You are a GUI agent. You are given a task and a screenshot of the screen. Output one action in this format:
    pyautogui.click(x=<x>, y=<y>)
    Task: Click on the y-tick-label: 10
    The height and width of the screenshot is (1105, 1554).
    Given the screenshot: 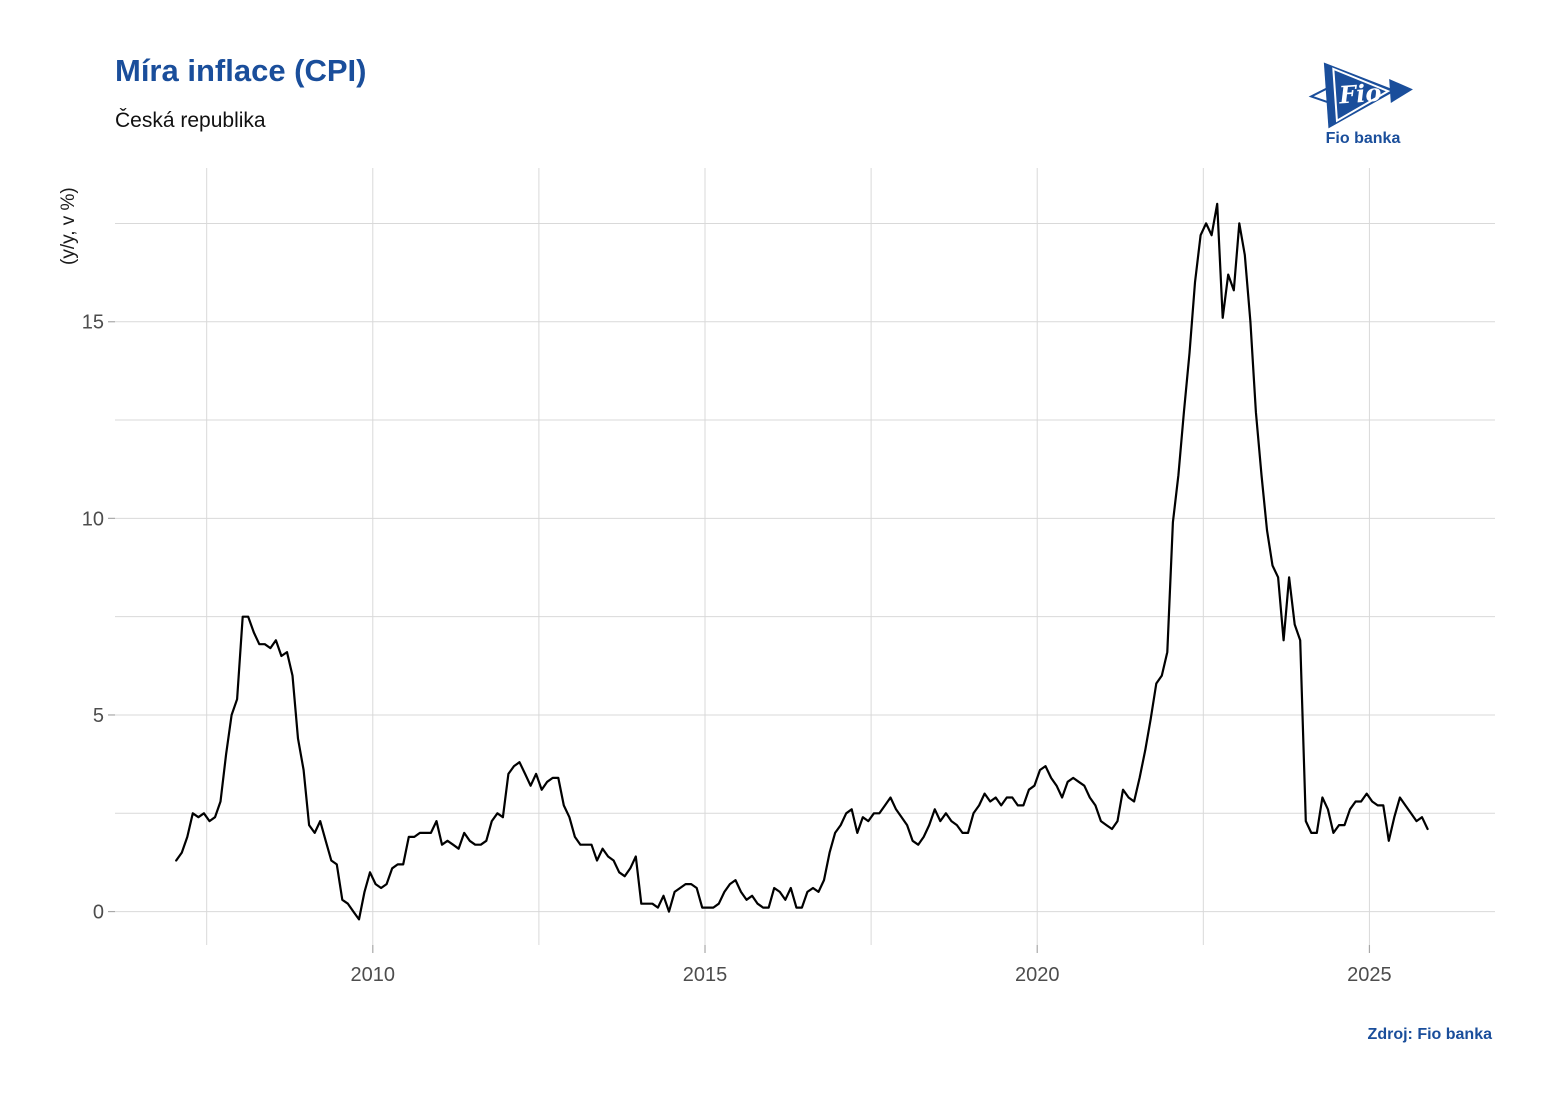 What is the action you would take?
    pyautogui.click(x=93, y=519)
    